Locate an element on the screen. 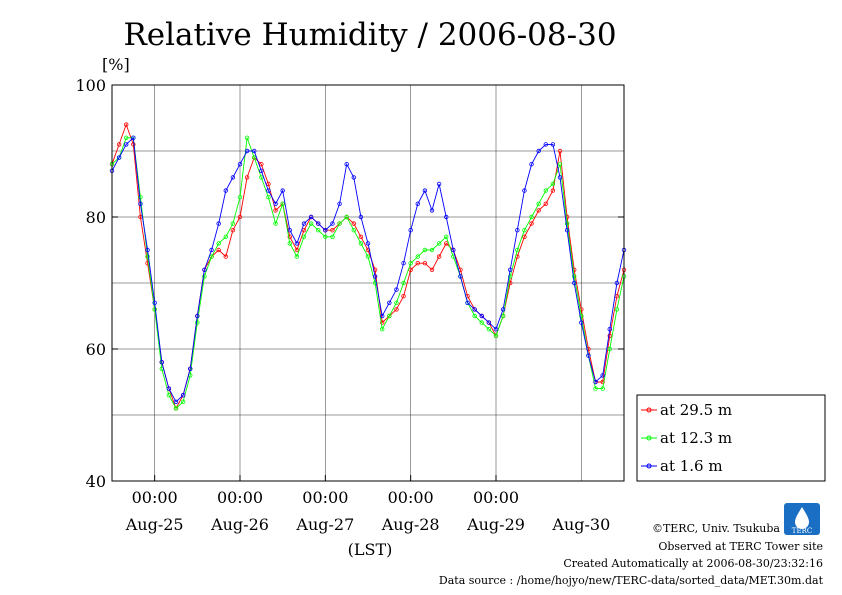  x-tick-date-label: Aug-27 is located at coordinates (324, 524).